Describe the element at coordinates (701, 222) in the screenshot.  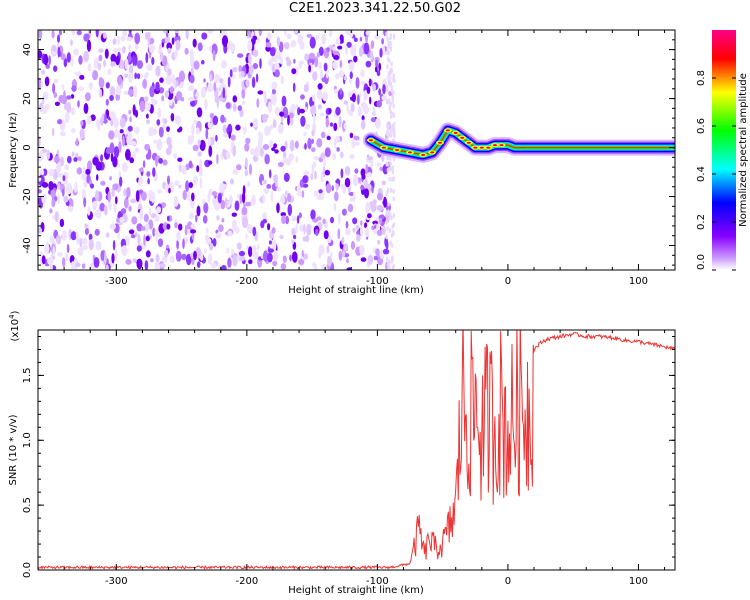
I see `colorbar-tick-label: 0.2` at that location.